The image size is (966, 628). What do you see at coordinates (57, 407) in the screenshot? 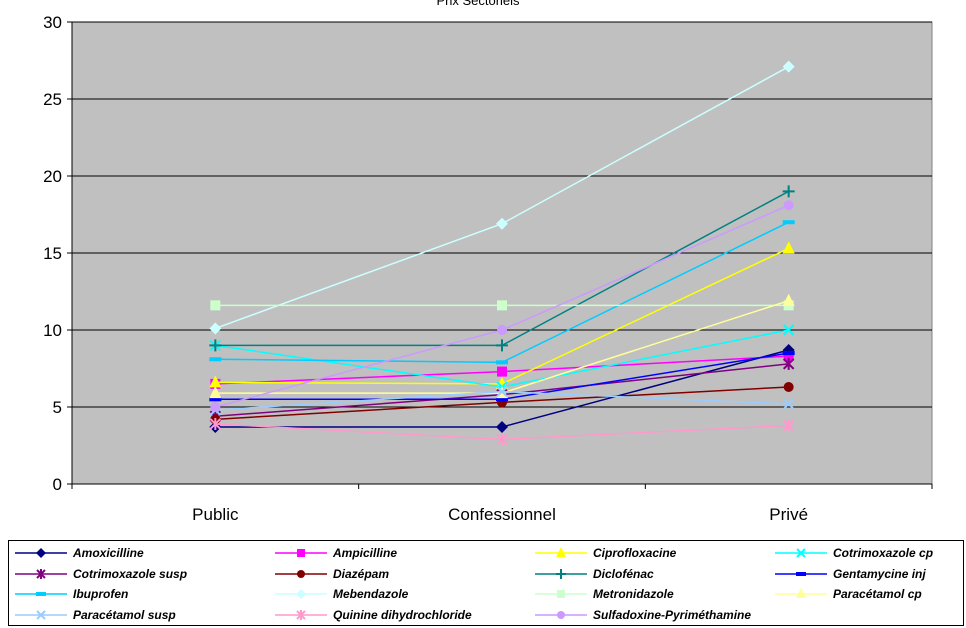
I see `y-tick-label: 5` at bounding box center [57, 407].